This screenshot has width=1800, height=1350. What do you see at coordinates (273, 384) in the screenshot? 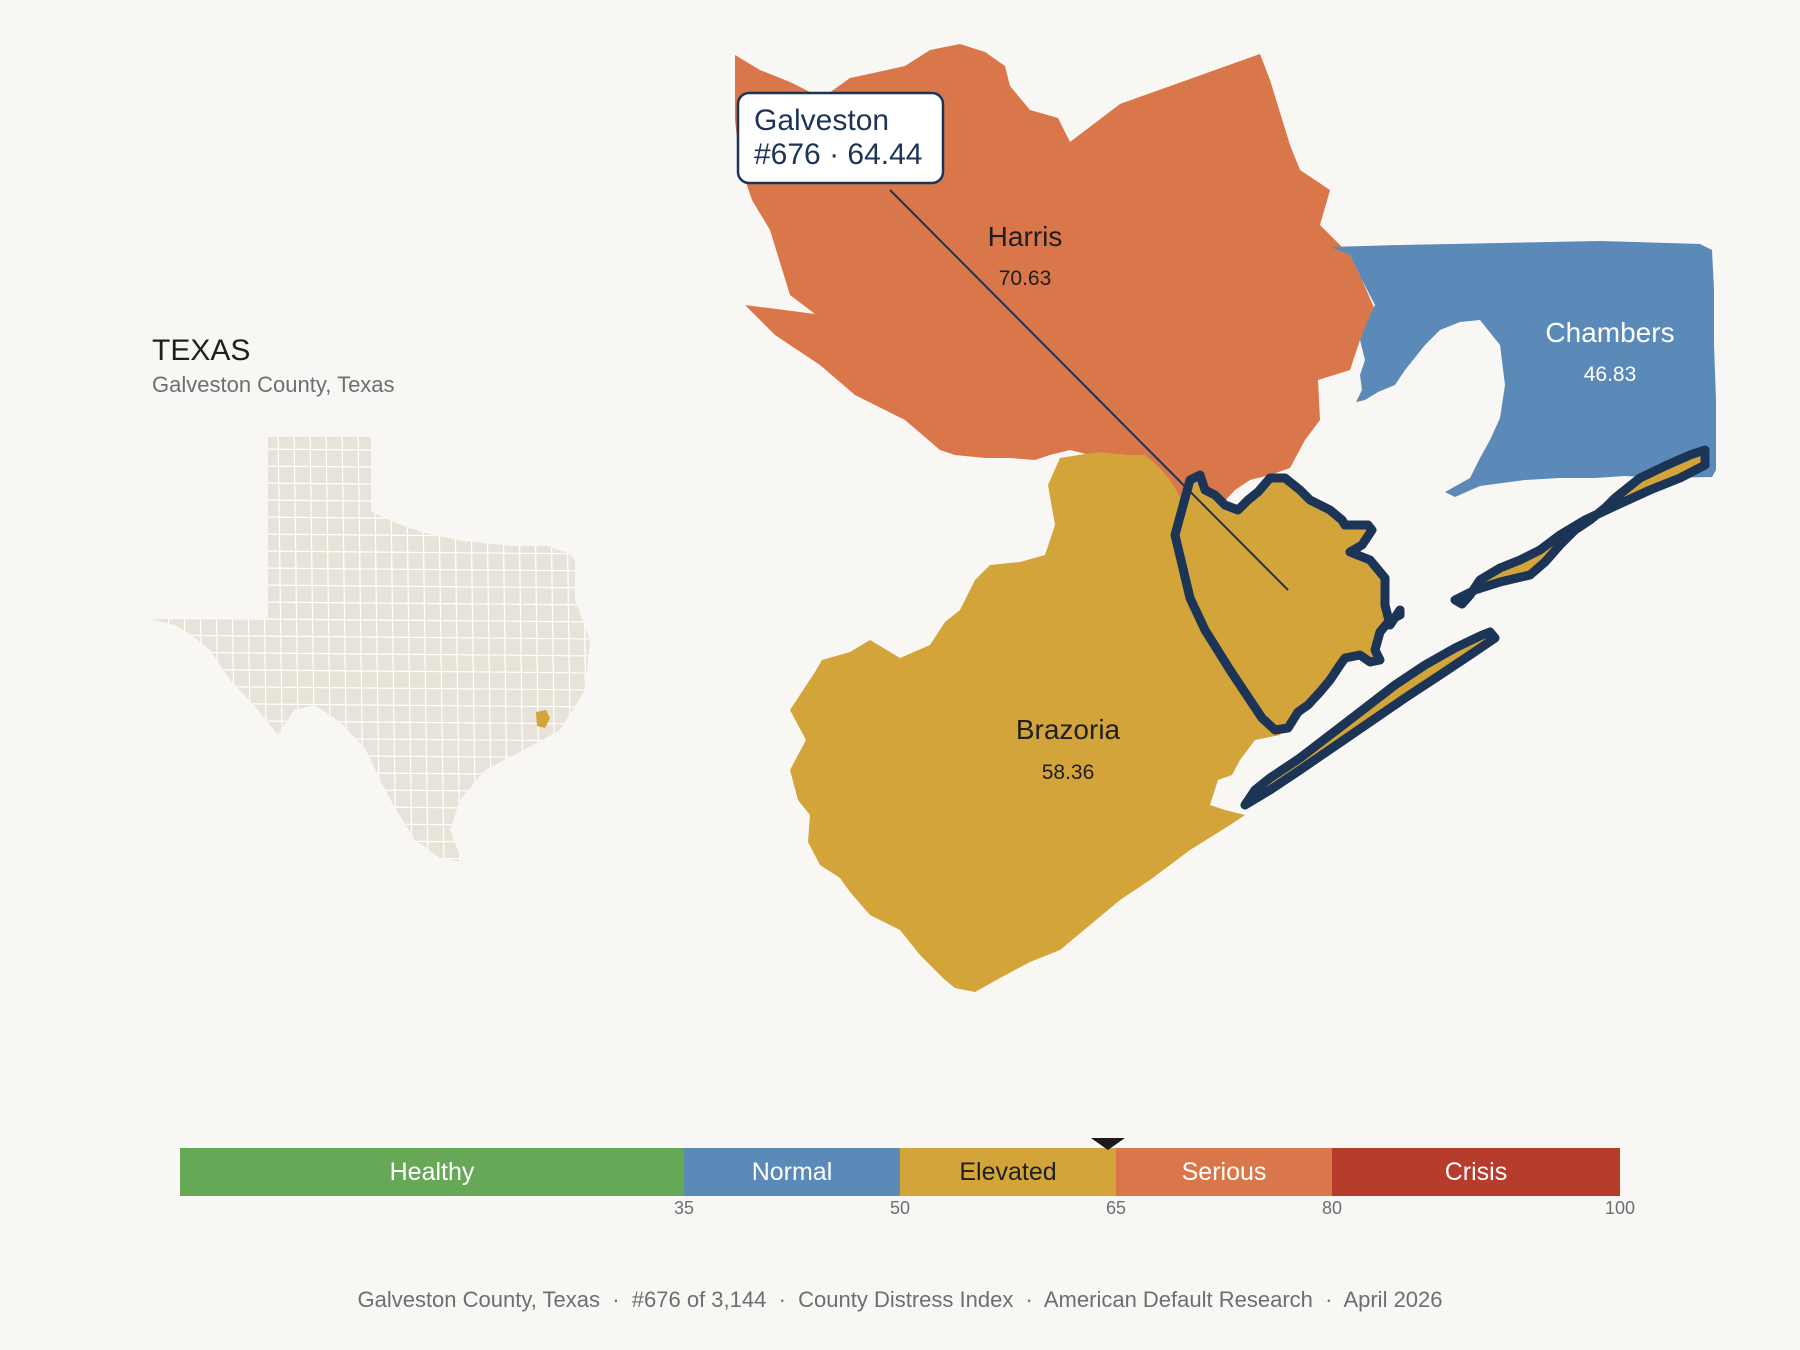
I see `state-subtitle: Galveston County, Texas` at bounding box center [273, 384].